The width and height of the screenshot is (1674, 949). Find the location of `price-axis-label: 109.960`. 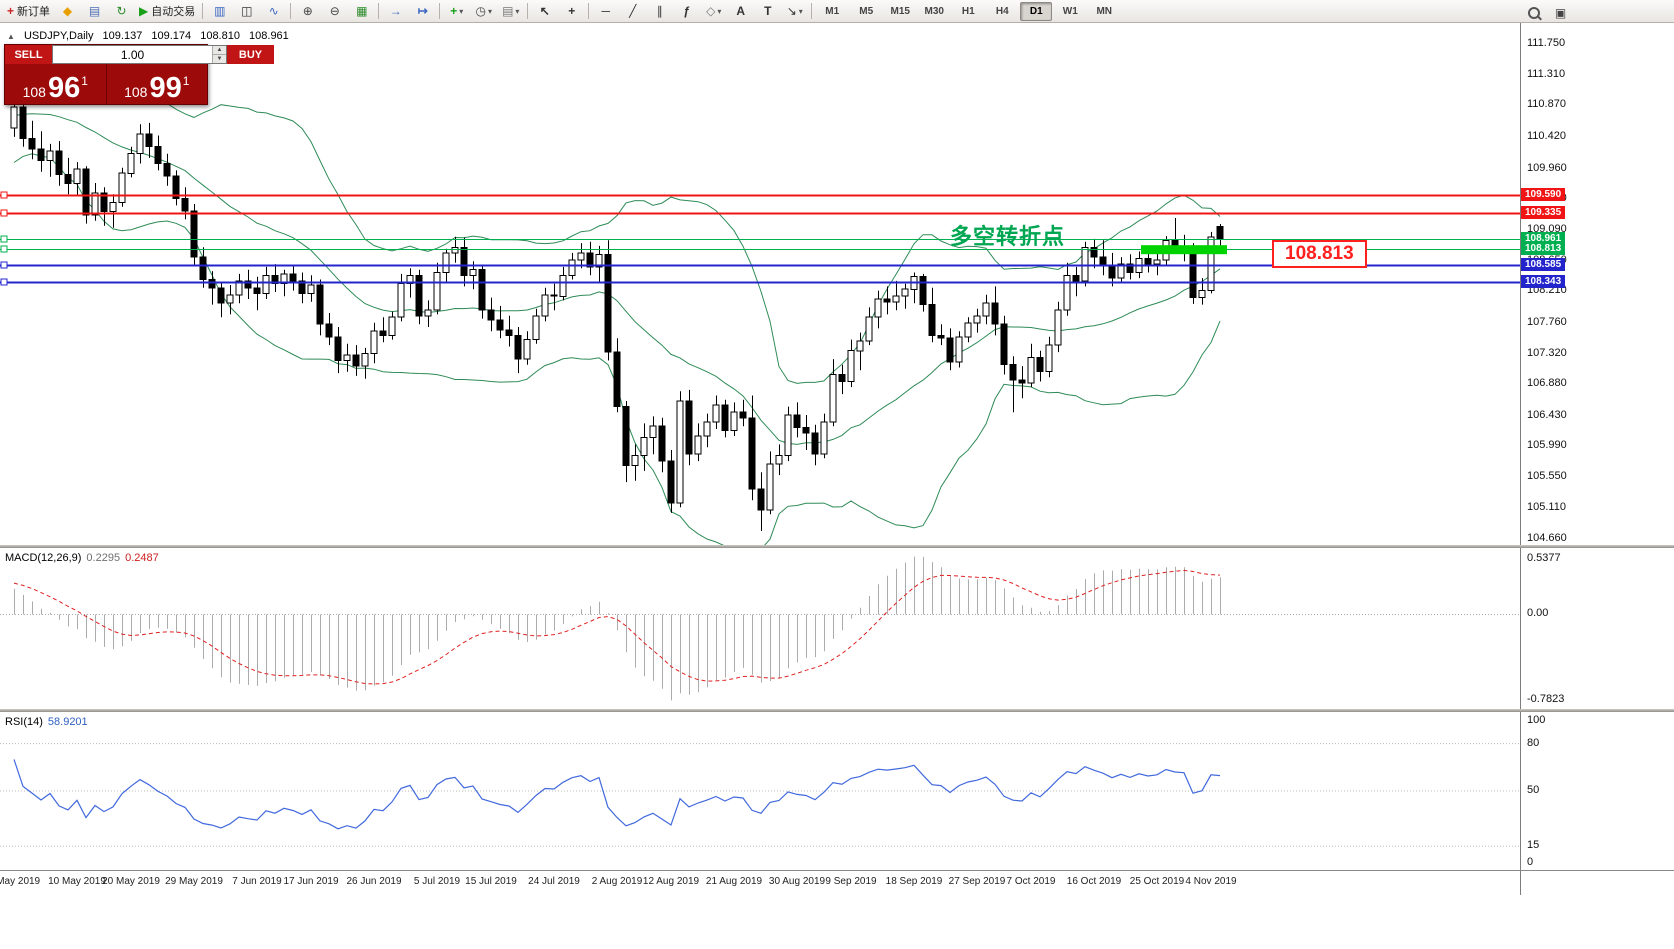

price-axis-label: 109.960 is located at coordinates (1547, 168).